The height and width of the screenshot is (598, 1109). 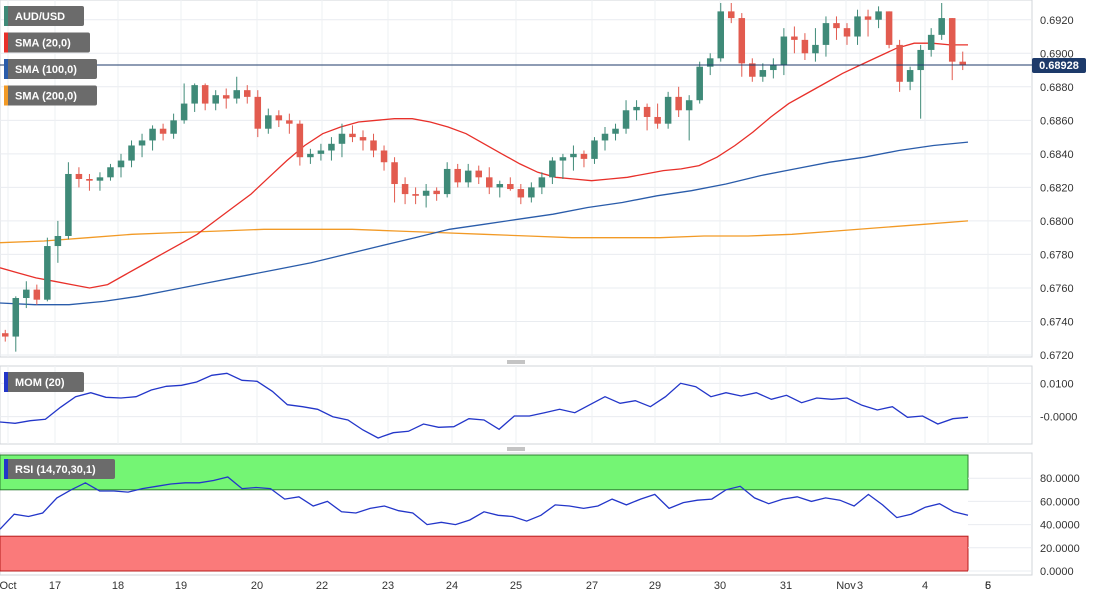 I want to click on x-tick-label: 20, so click(x=257, y=586).